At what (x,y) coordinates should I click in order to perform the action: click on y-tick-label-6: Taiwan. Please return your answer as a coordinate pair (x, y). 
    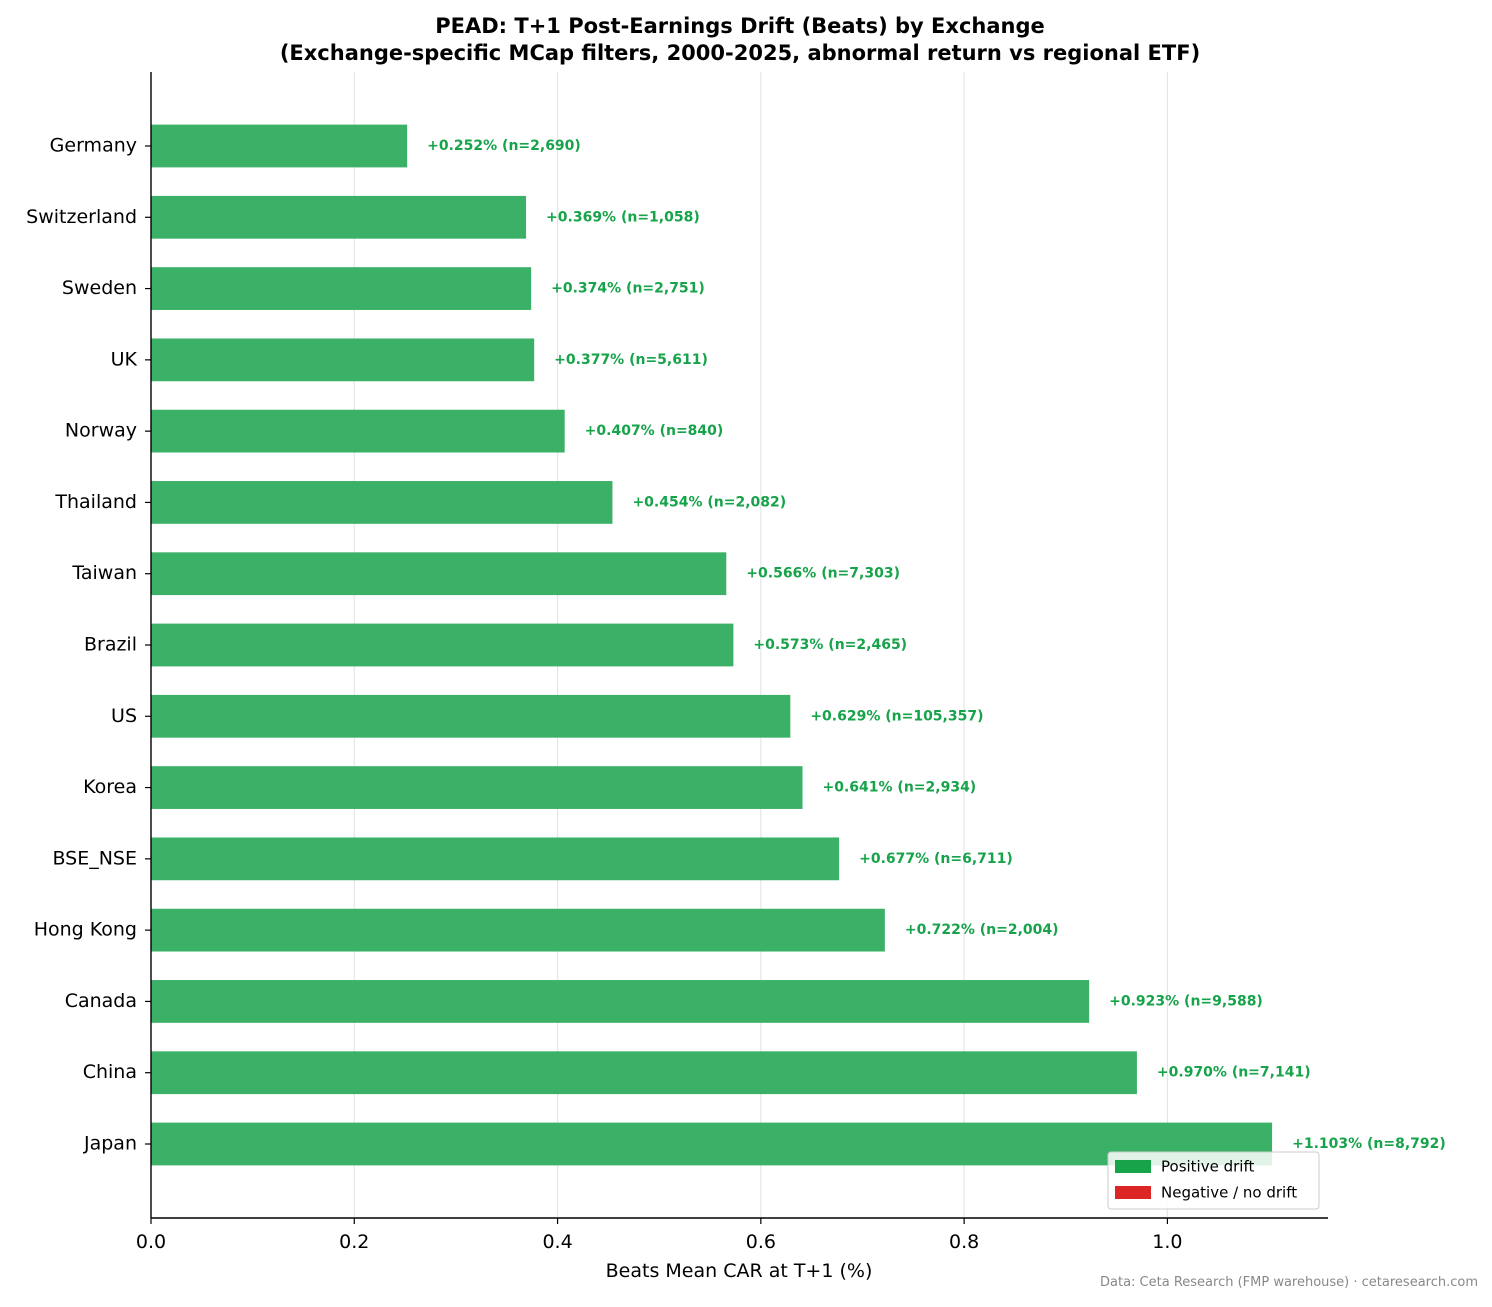
    Looking at the image, I should click on (104, 573).